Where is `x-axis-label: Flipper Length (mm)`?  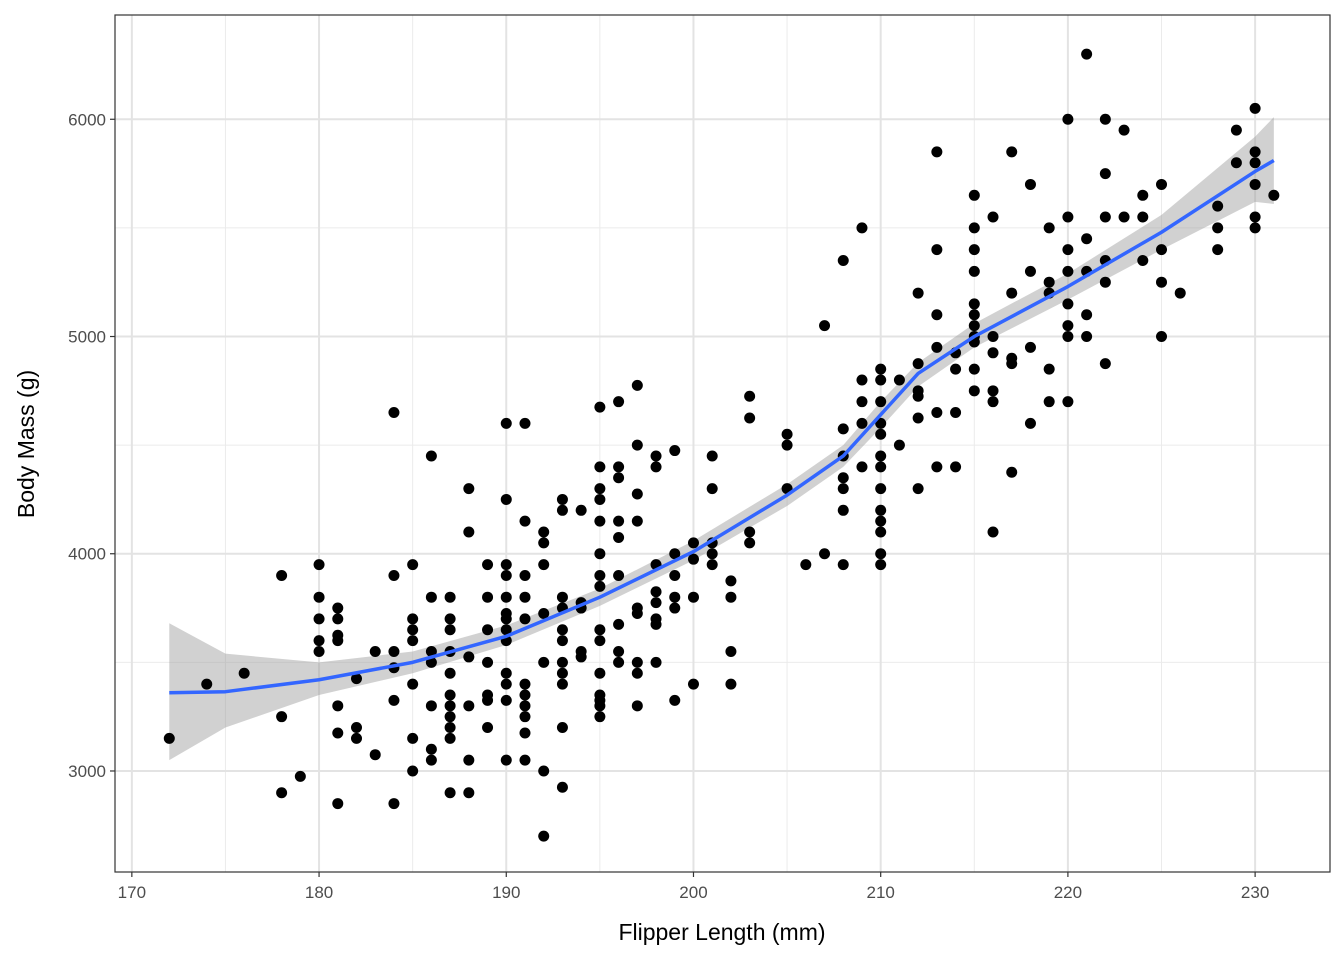
x-axis-label: Flipper Length (mm) is located at coordinates (721, 932).